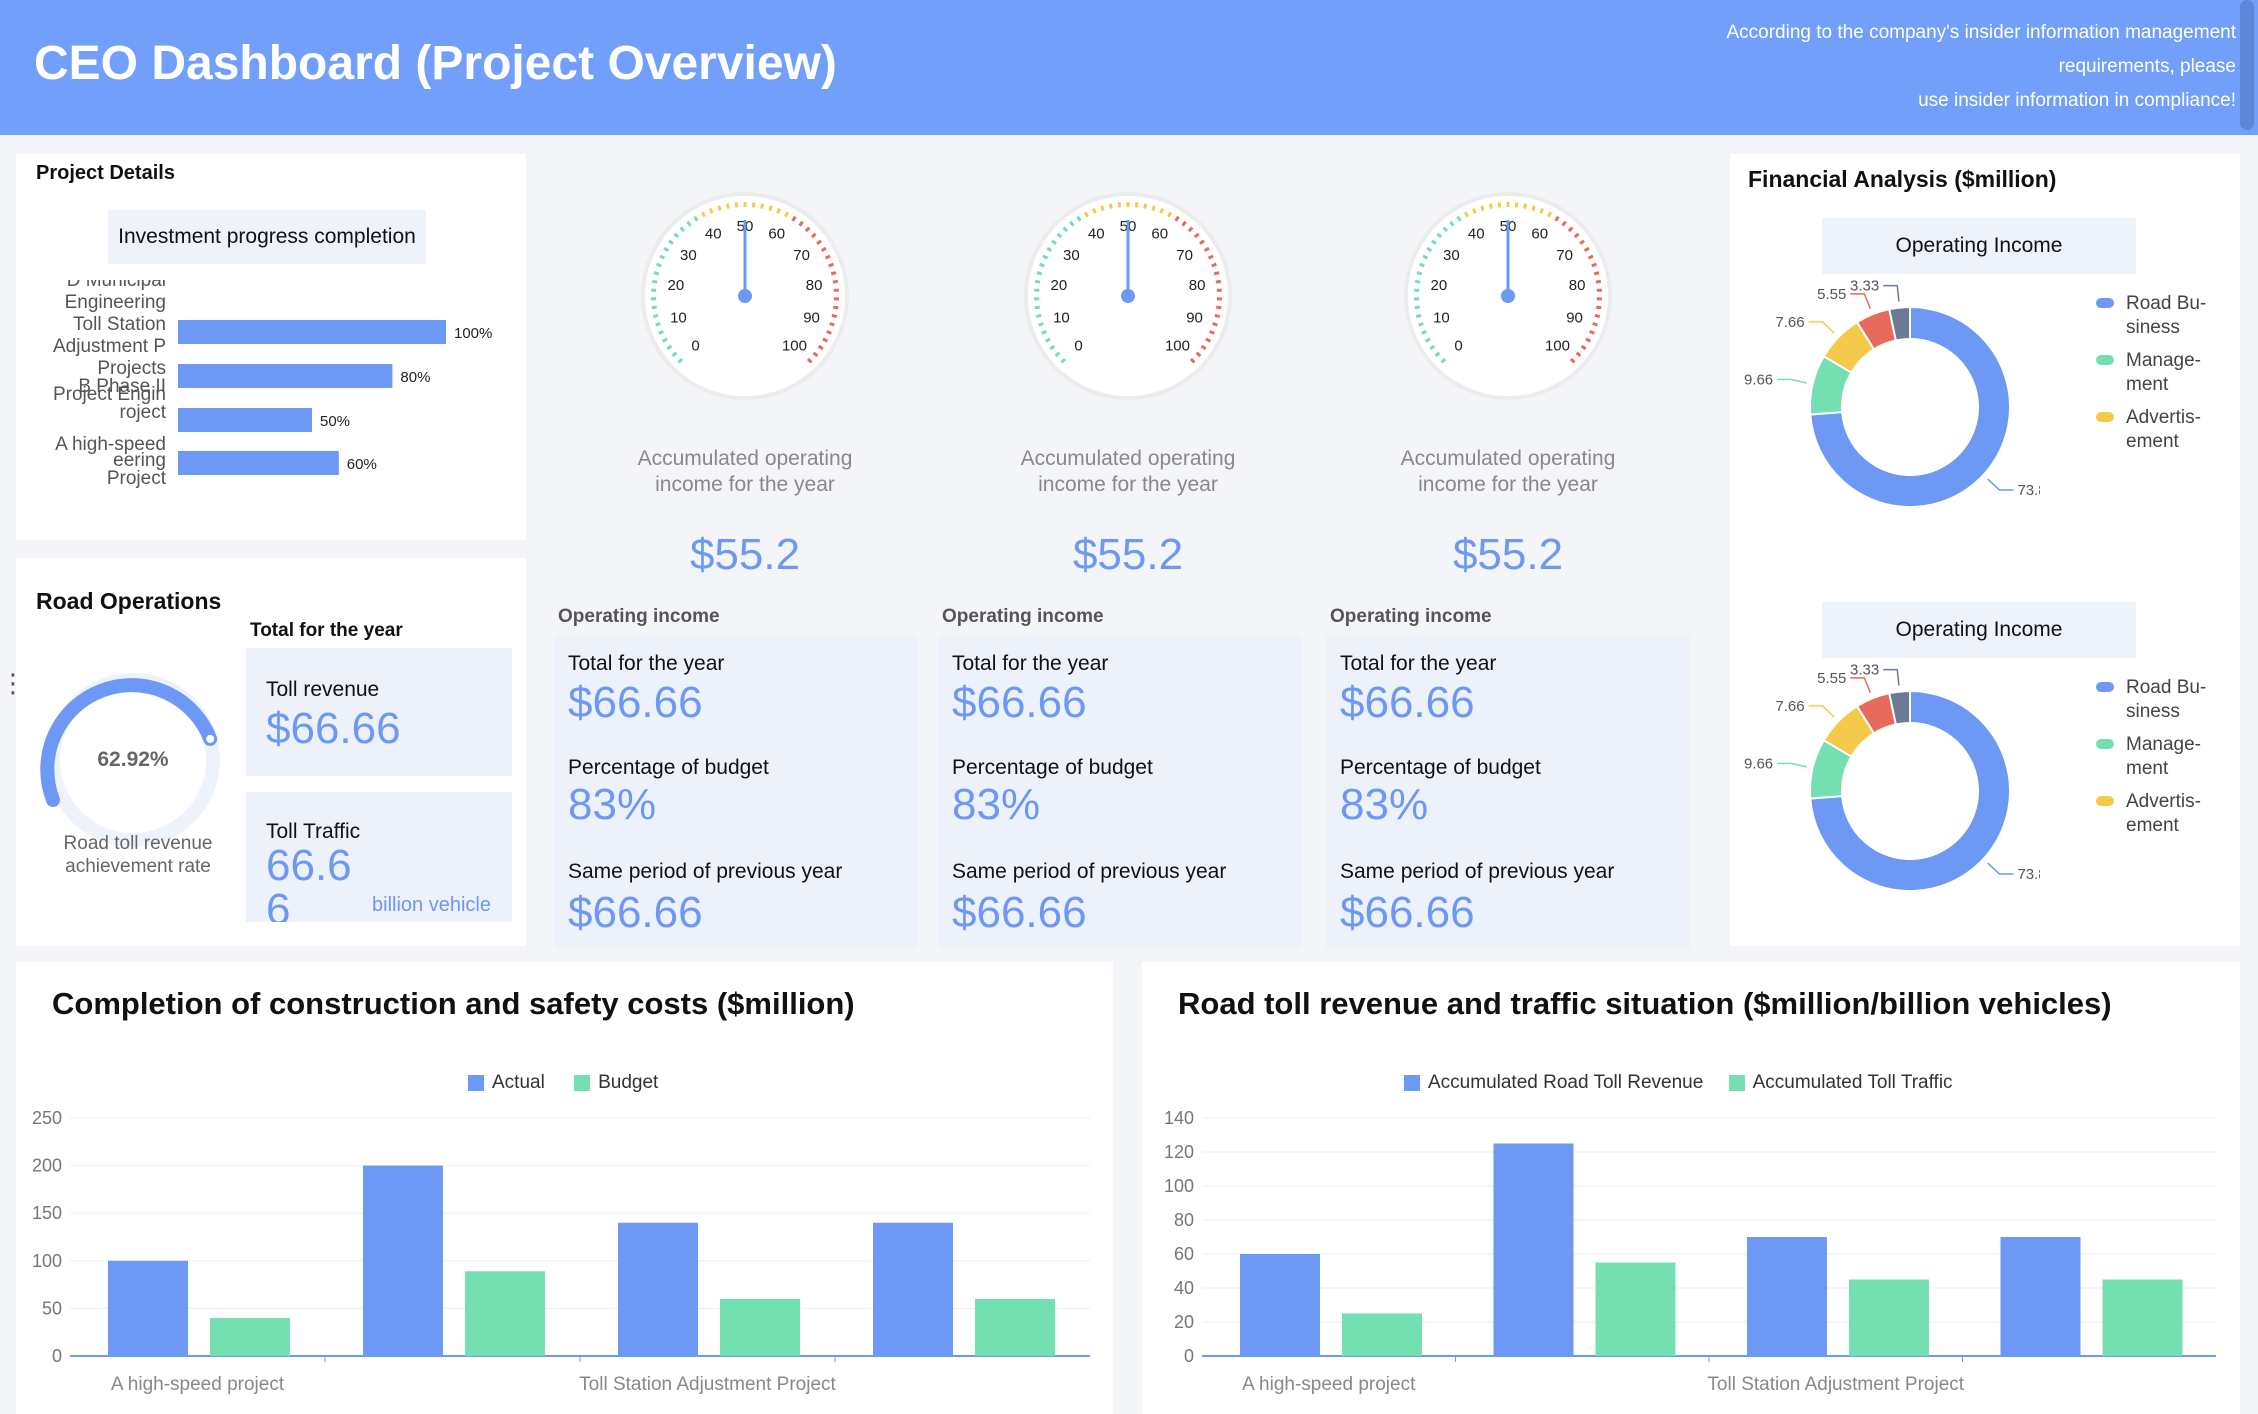  I want to click on legend-revenue-swatch, so click(1412, 1082).